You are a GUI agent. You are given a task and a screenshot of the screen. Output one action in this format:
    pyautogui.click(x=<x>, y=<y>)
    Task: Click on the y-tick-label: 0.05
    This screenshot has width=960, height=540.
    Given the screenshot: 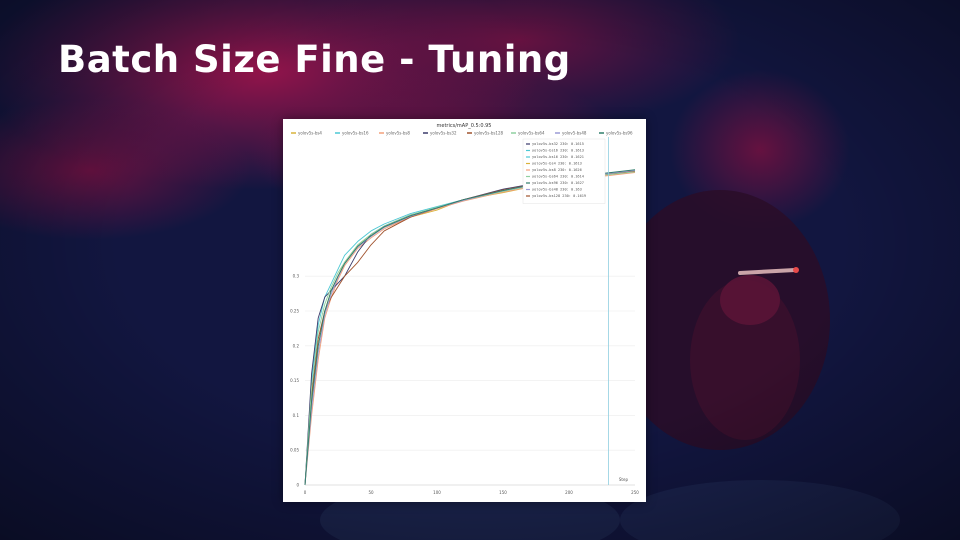 What is the action you would take?
    pyautogui.click(x=294, y=450)
    